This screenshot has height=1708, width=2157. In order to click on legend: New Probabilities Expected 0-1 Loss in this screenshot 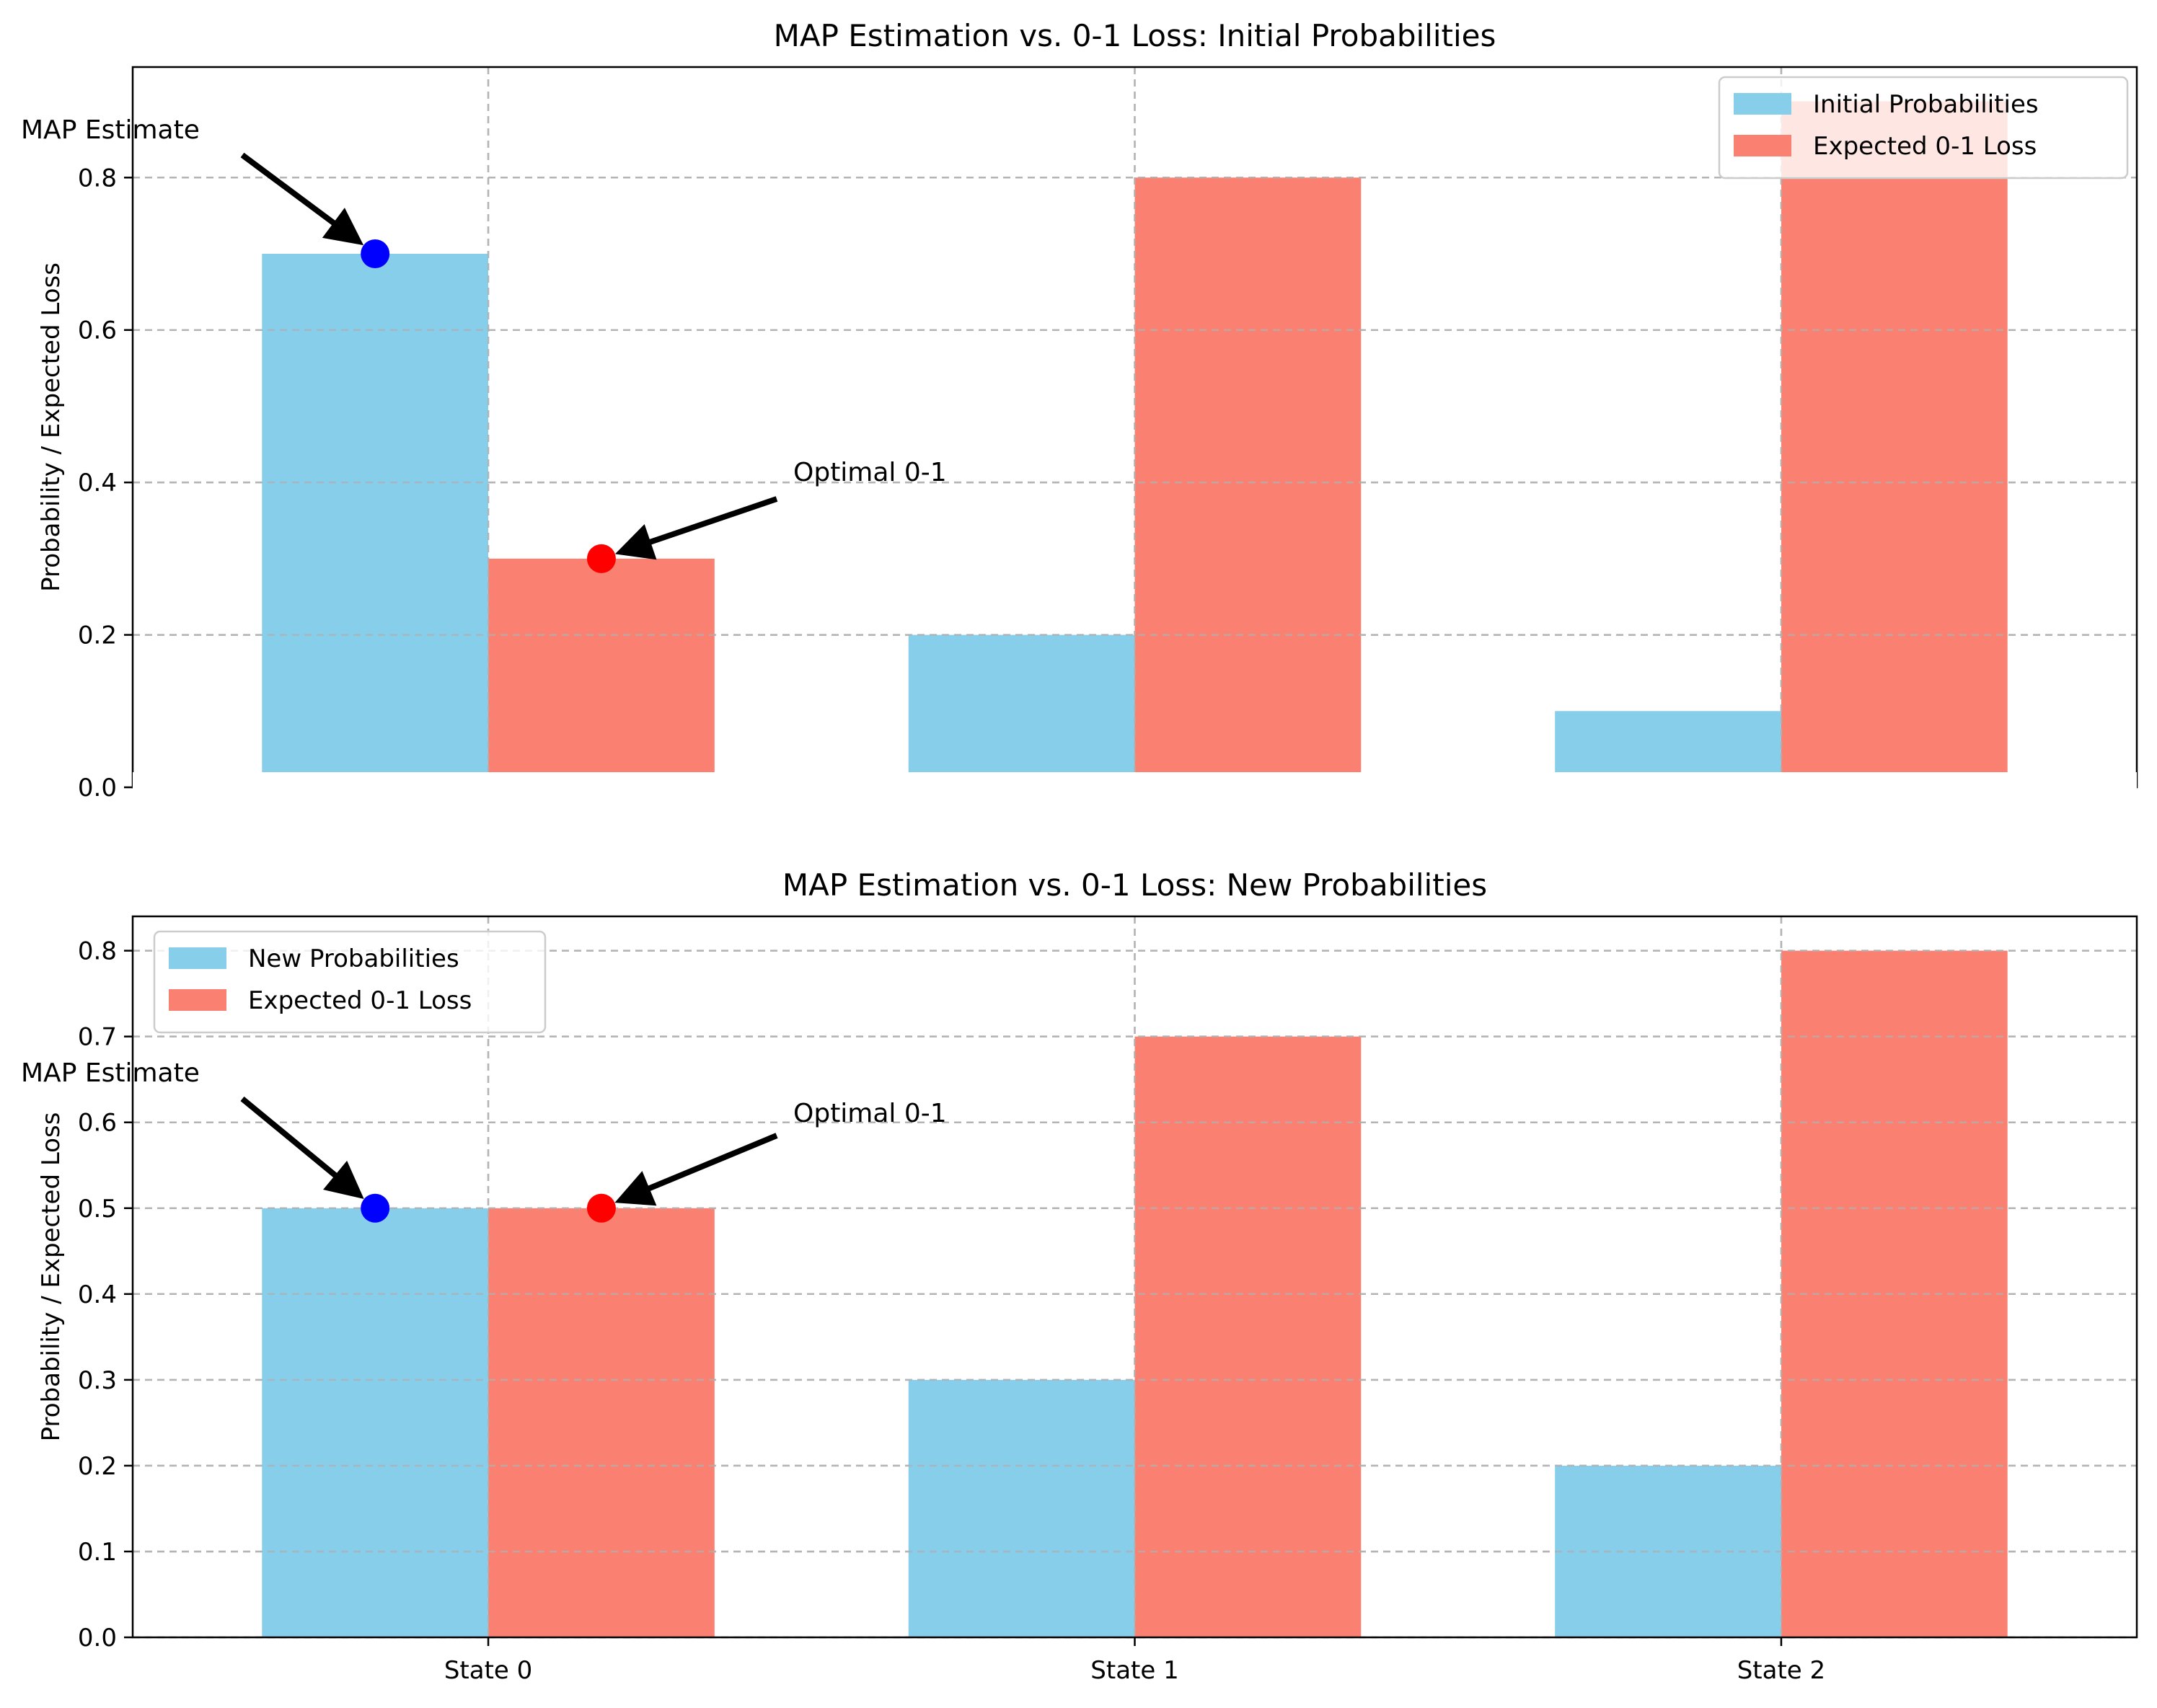, I will do `click(350, 982)`.